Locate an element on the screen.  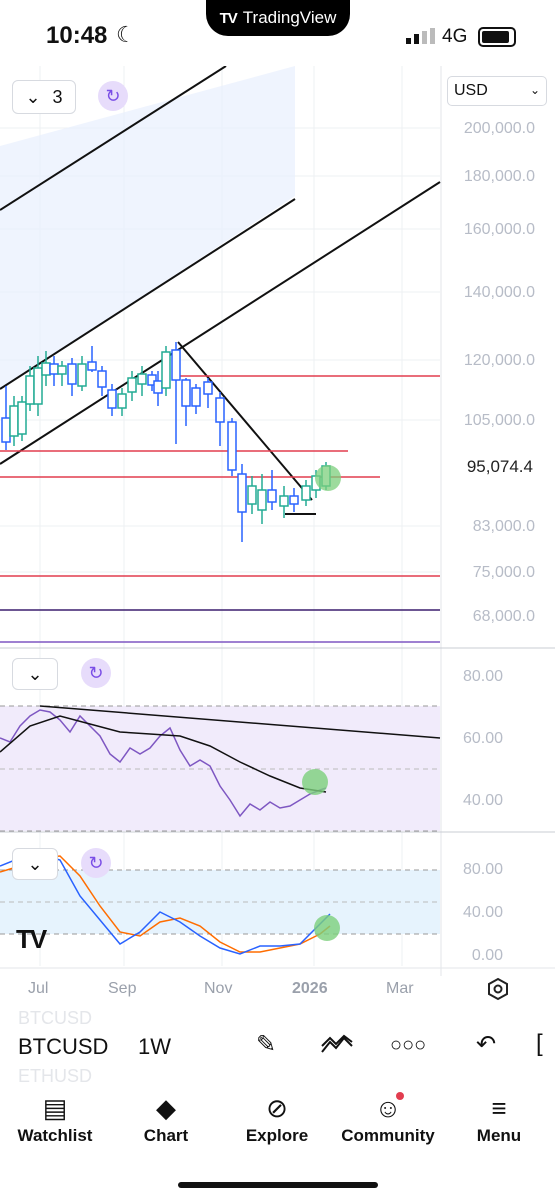
rsi-collapse-button: ⌄ is located at coordinates (35, 674).